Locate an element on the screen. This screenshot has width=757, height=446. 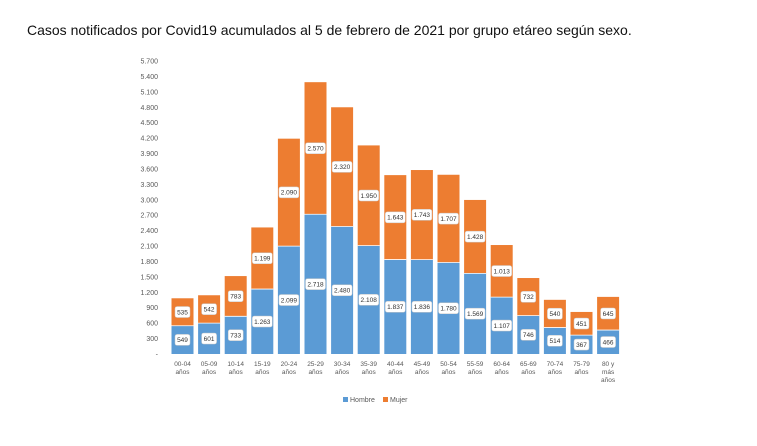
legend-label-hombre: Hombre is located at coordinates (362, 400).